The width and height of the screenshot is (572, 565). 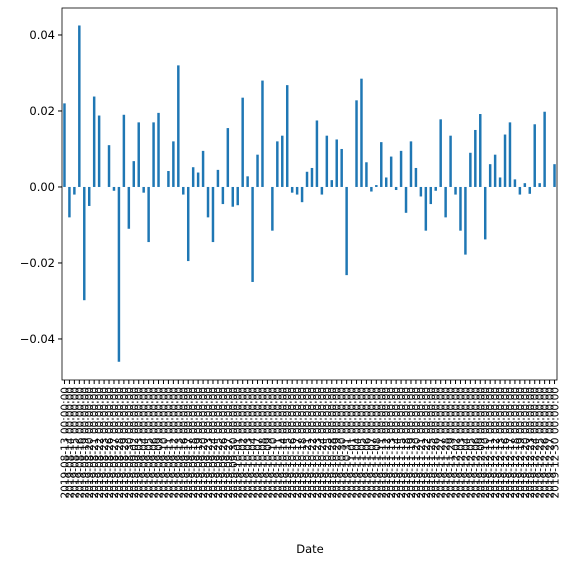 I want to click on x-tick-label: 2019-12-25 00:00:00, so click(x=541, y=443).